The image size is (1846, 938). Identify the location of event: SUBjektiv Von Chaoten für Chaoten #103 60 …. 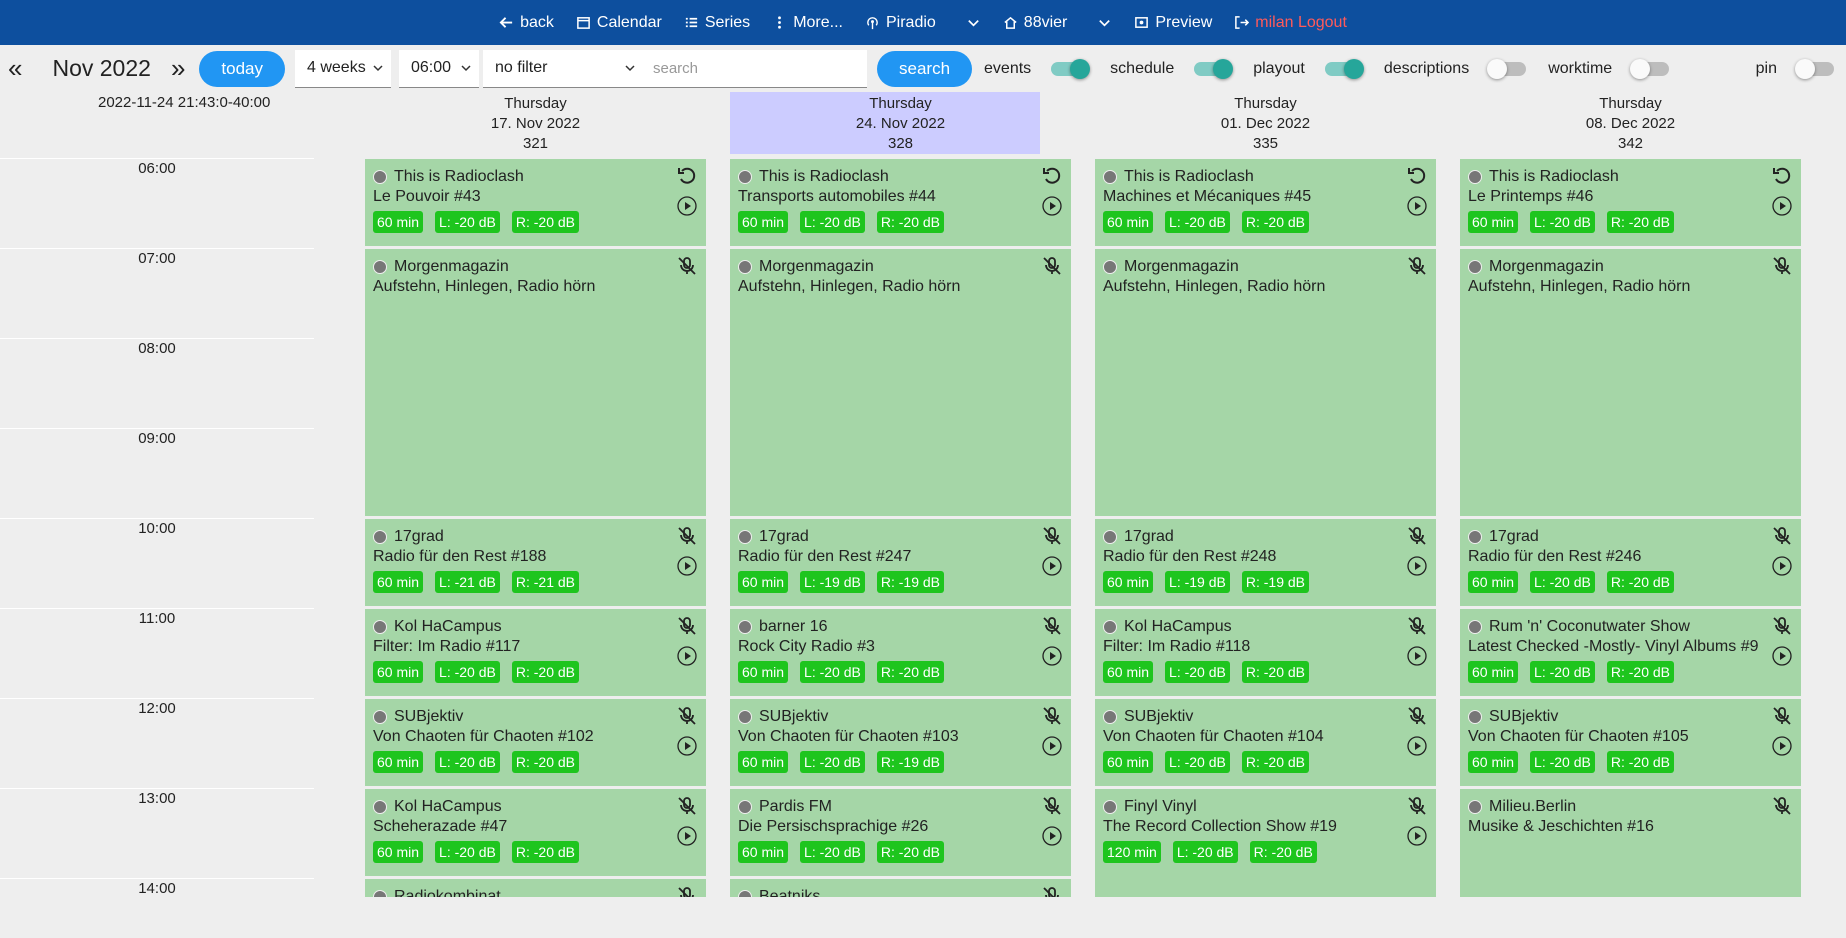
(900, 742).